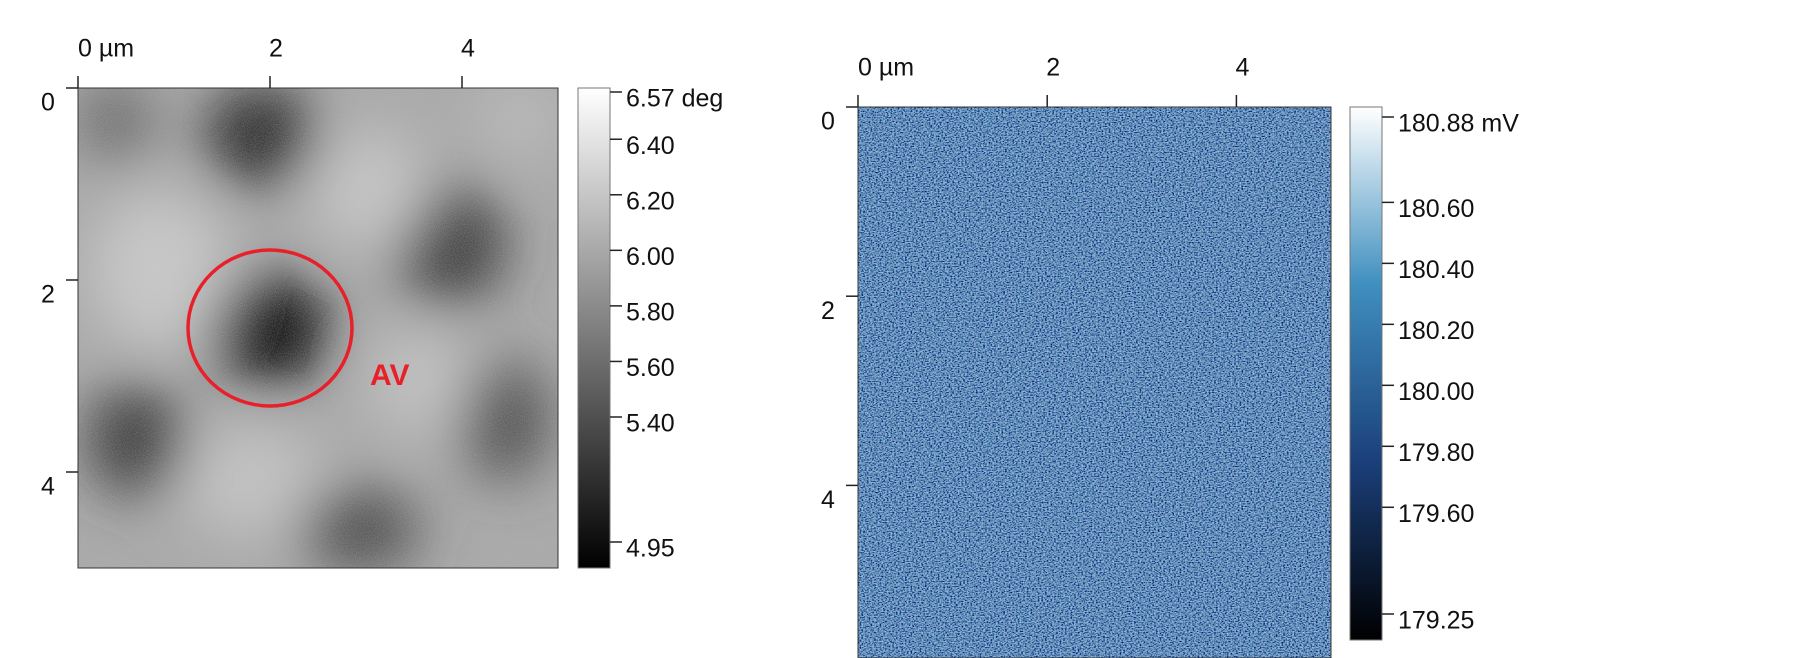  I want to click on colorbar-label: 6.00, so click(650, 257).